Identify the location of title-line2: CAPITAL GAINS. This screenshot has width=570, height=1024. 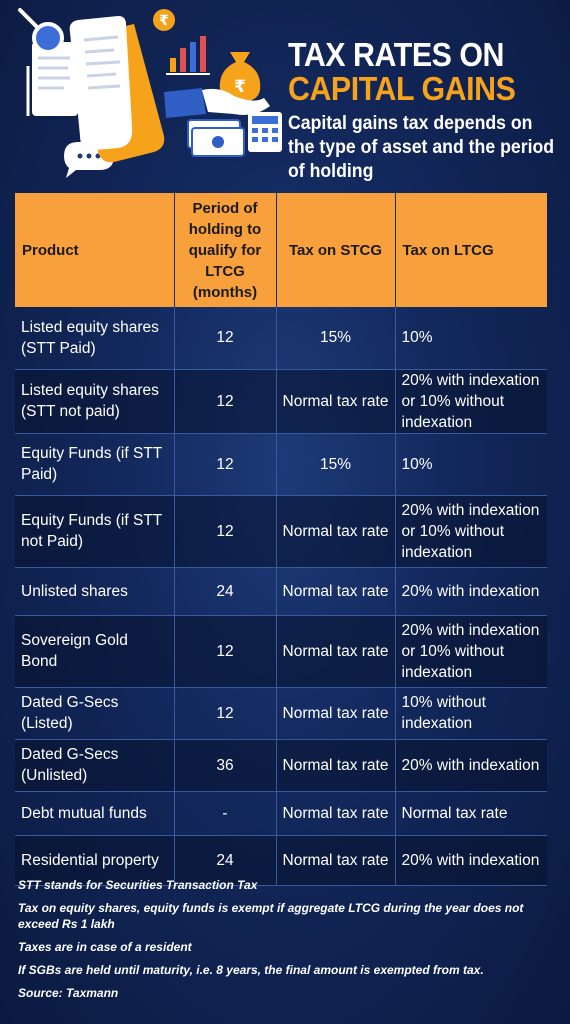
(402, 88).